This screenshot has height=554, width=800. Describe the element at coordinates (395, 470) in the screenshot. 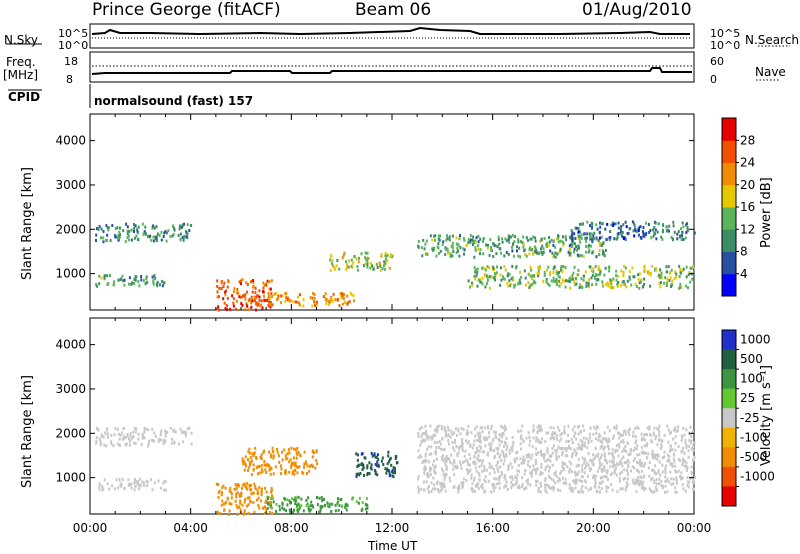

I see `velocity-heatmap` at that location.